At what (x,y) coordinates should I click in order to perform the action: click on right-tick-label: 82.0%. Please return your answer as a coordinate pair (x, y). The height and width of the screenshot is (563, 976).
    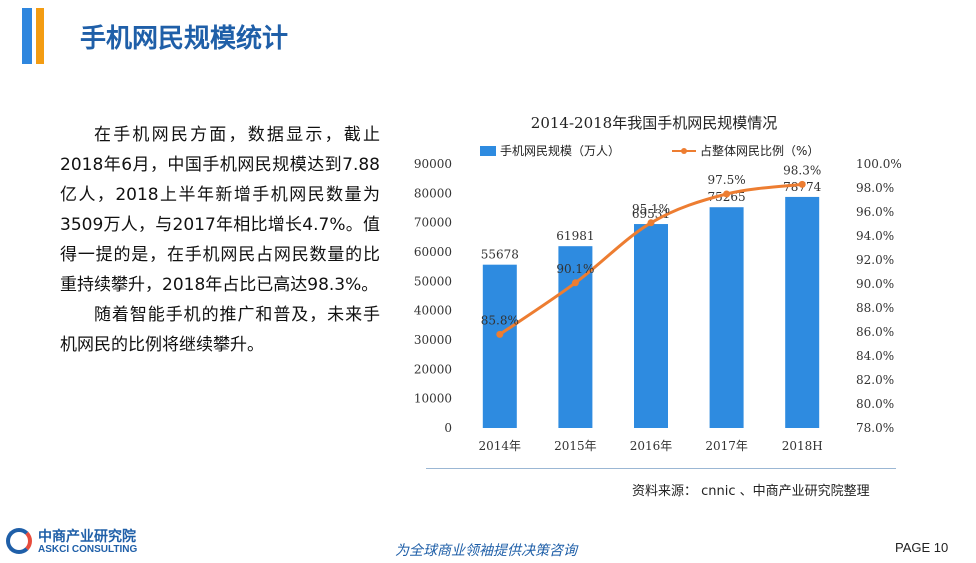
    Looking at the image, I should click on (875, 380).